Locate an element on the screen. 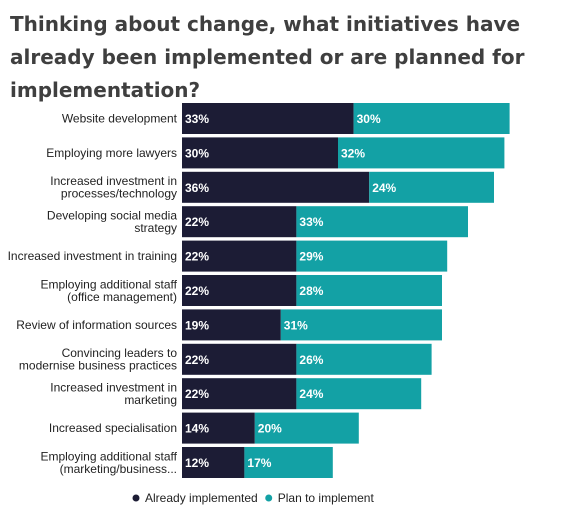 The width and height of the screenshot is (570, 520). category-label: Convincing leaders to is located at coordinates (120, 353).